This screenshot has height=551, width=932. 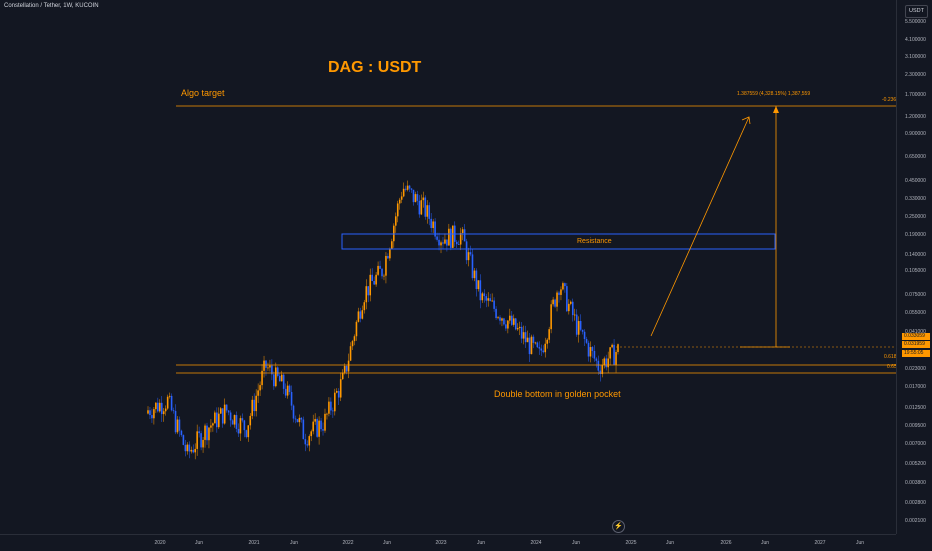 I want to click on time-axis-label: 2020, so click(x=160, y=543).